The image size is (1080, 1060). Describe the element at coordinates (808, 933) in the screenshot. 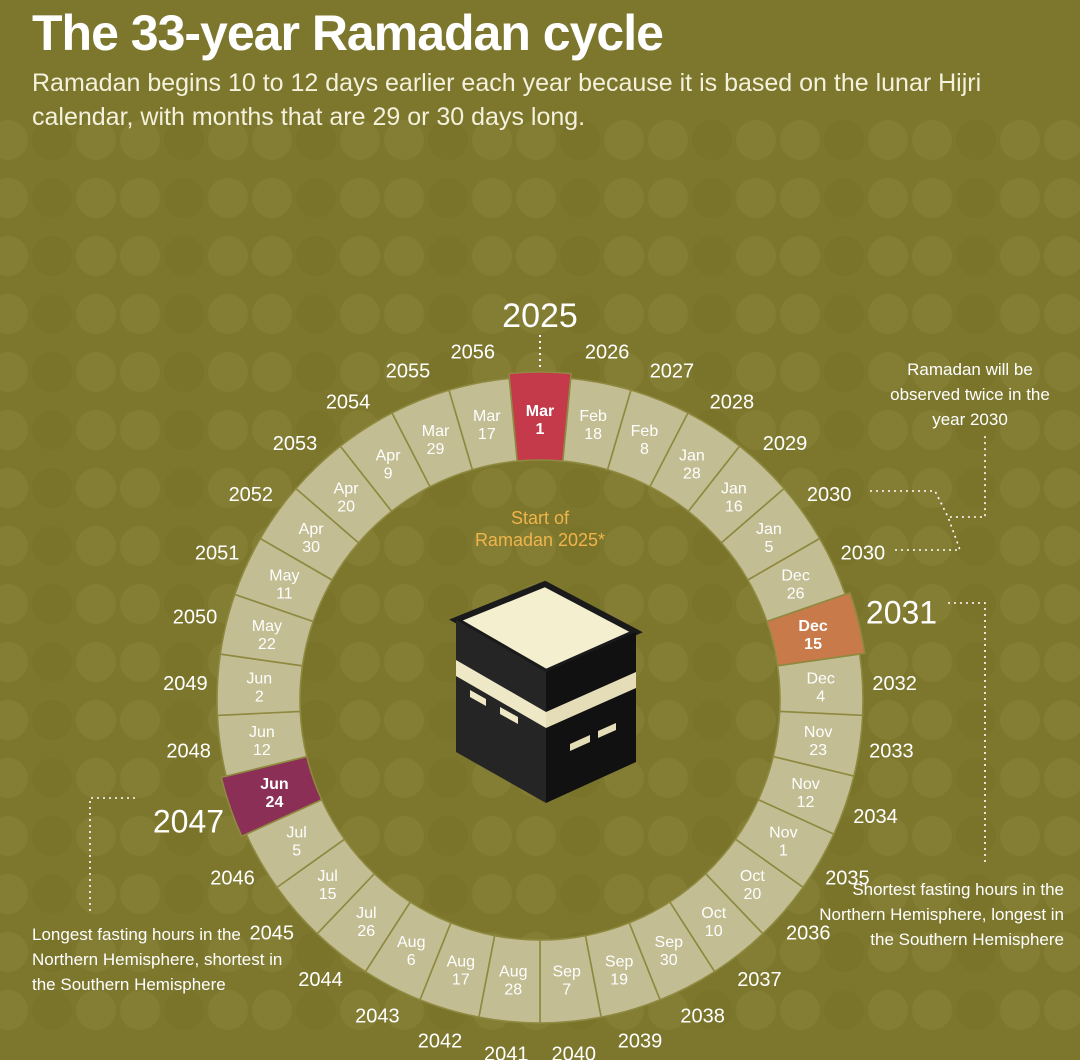

I see `year-label-2036: 2036` at that location.